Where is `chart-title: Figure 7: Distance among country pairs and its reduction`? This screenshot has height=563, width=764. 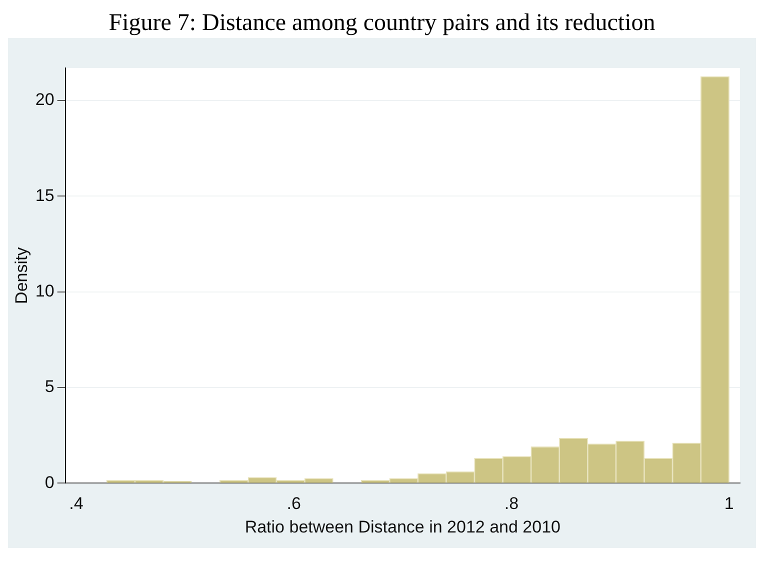
chart-title: Figure 7: Distance among country pairs and its reduction is located at coordinates (382, 23).